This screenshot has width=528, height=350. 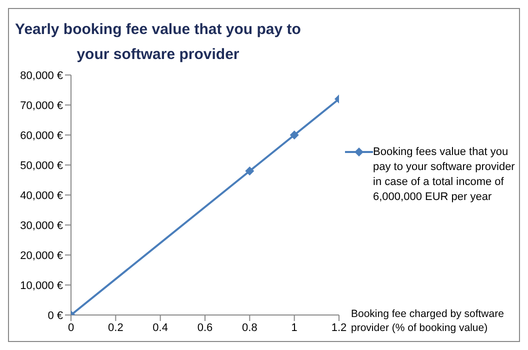 What do you see at coordinates (294, 328) in the screenshot?
I see `x-tick-label: 1` at bounding box center [294, 328].